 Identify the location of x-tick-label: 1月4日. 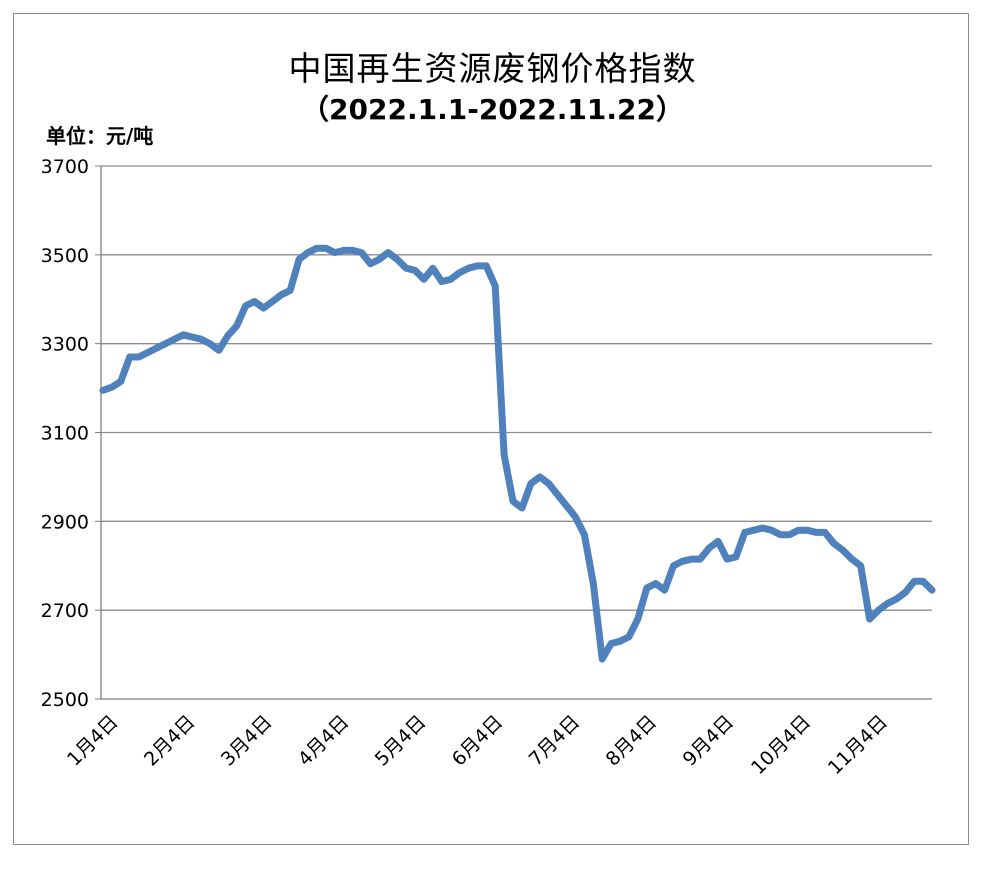
(93, 741).